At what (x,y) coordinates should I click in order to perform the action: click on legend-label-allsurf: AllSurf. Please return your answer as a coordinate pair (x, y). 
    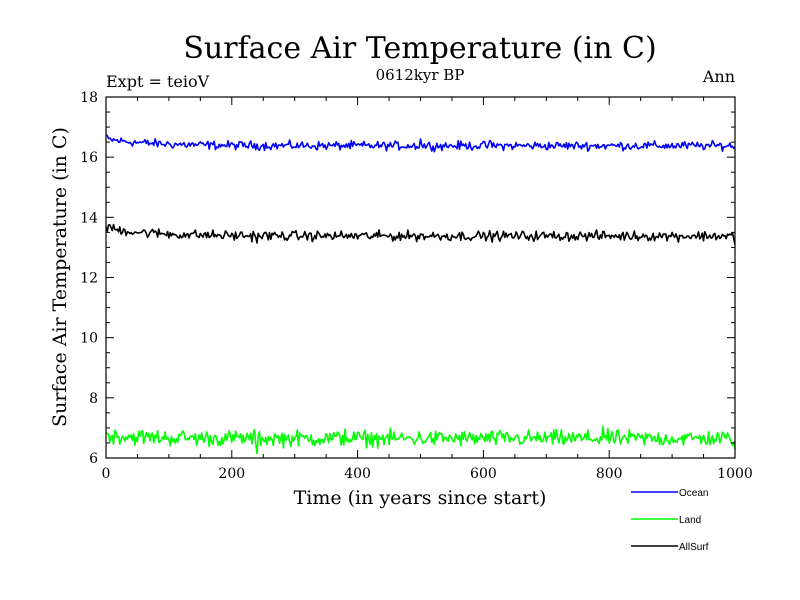
    Looking at the image, I should click on (694, 547).